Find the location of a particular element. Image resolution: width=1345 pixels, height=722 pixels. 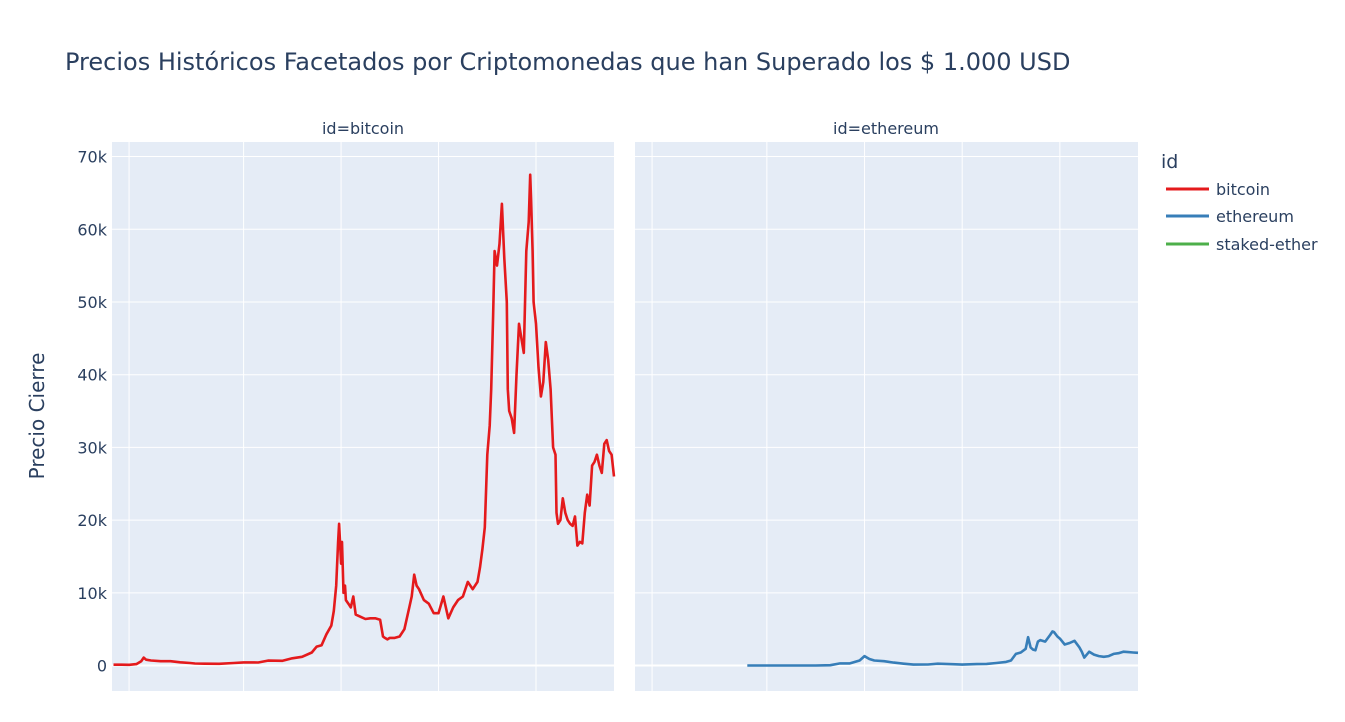

legend-item-ethereum: ethereum is located at coordinates (1230, 216).